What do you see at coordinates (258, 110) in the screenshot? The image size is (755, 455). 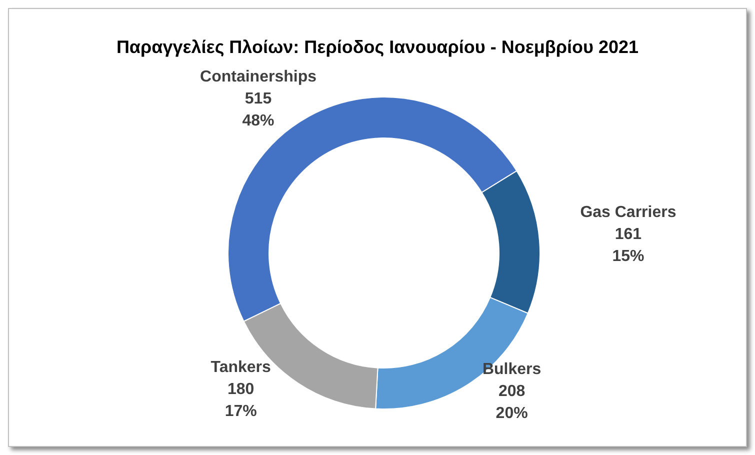 I see `data-label: 515 48%` at bounding box center [258, 110].